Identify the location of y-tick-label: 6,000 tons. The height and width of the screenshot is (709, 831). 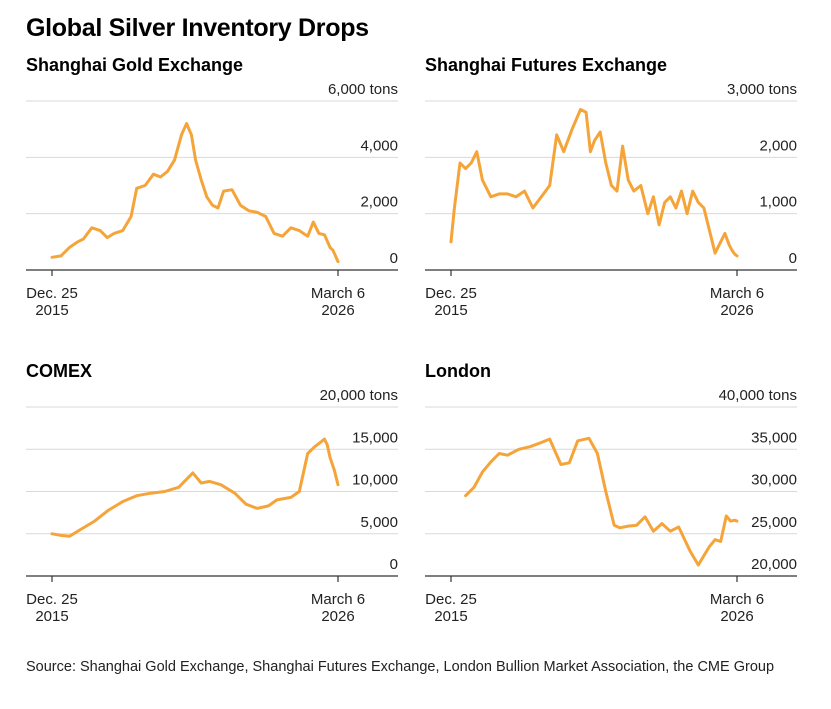
(363, 89).